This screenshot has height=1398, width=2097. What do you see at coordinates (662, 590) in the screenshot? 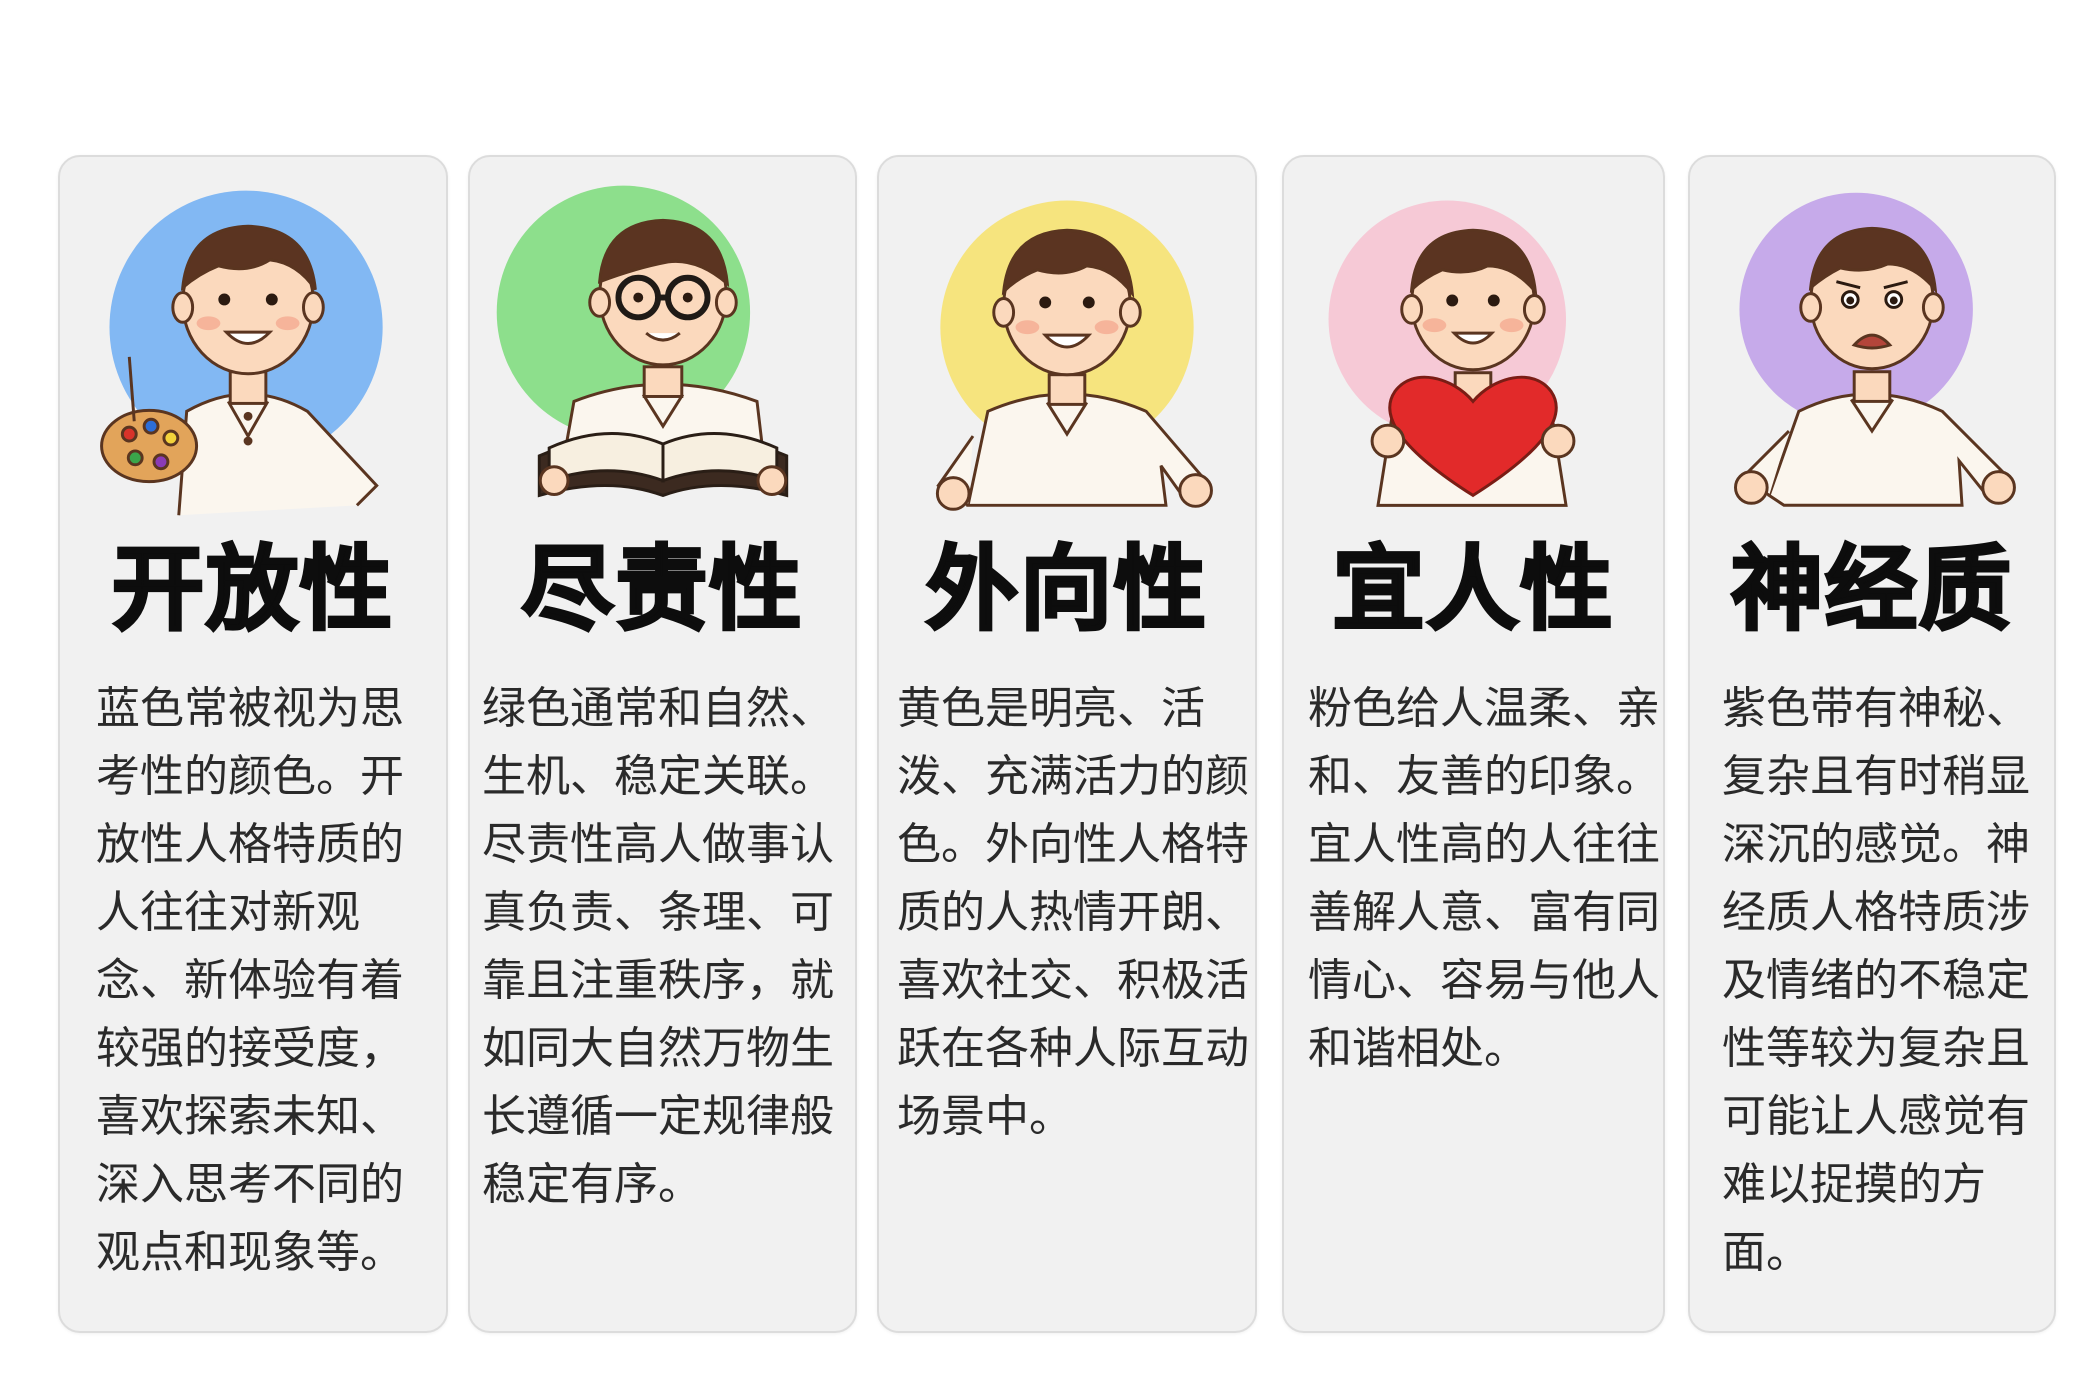
I see `trait-title: 尽责性` at bounding box center [662, 590].